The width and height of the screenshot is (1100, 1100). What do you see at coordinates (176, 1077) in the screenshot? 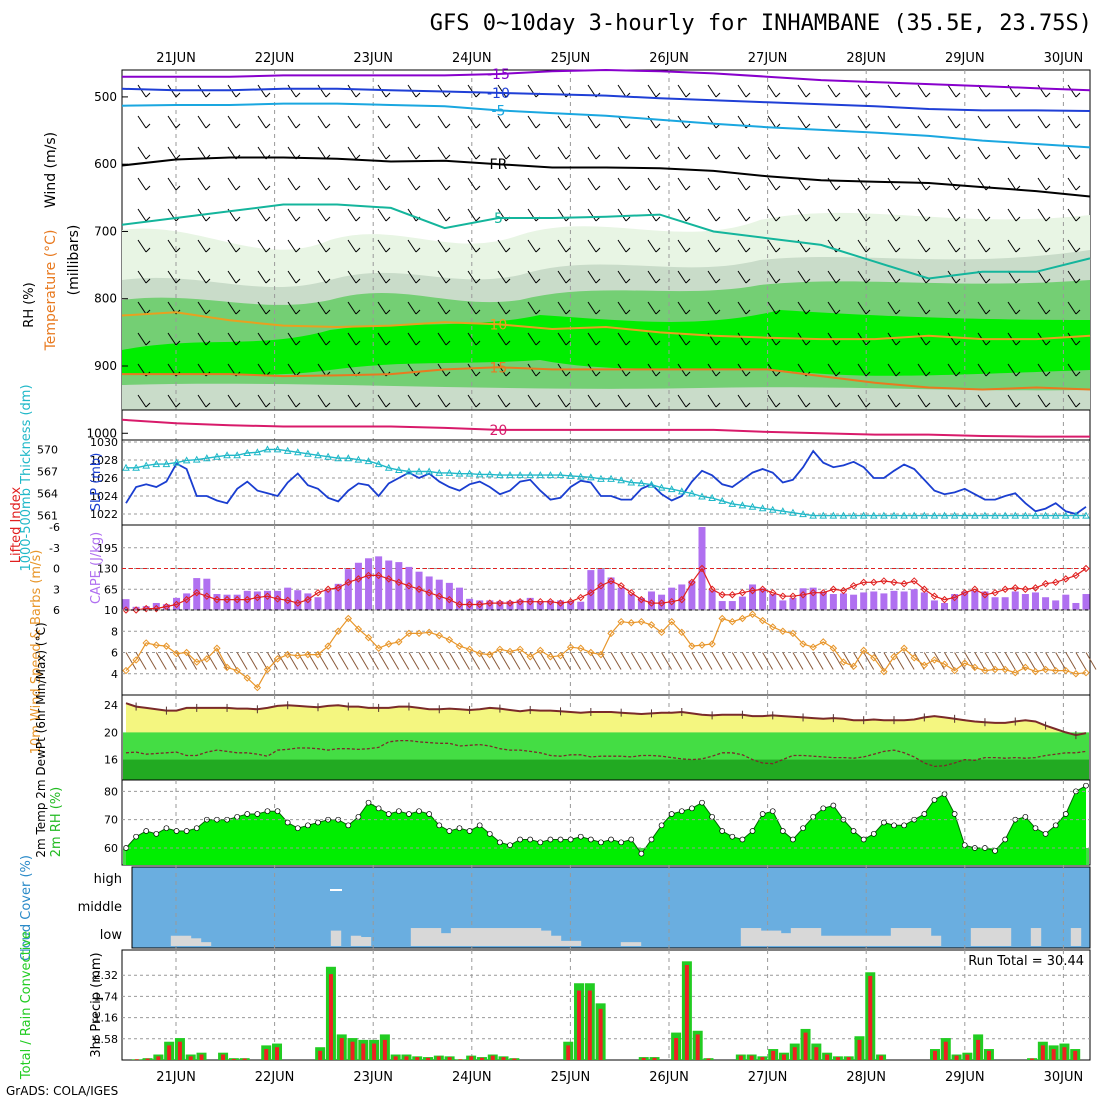
I see `bottom-date-label: 21JUN` at bounding box center [176, 1077].